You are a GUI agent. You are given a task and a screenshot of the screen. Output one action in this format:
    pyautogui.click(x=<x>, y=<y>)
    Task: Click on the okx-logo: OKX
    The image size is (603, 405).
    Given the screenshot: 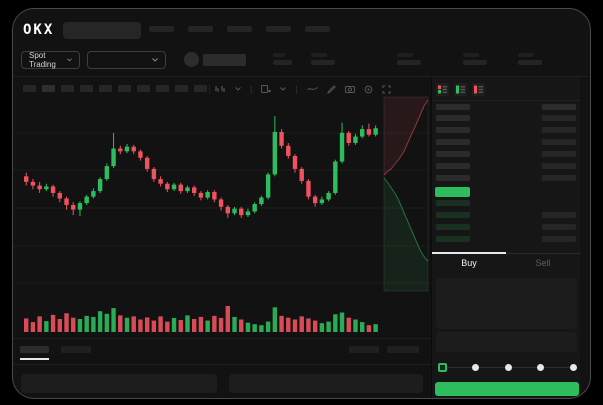 What is the action you would take?
    pyautogui.click(x=39, y=30)
    